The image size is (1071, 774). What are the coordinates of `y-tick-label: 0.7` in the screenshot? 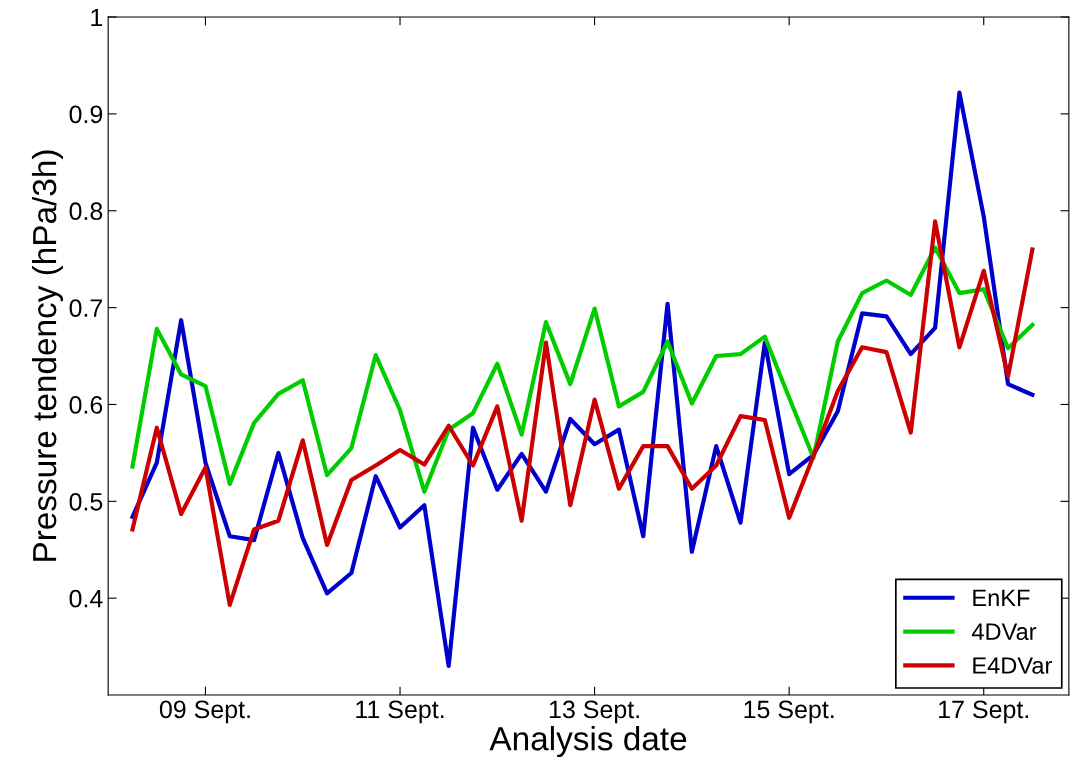 It's located at (86, 308).